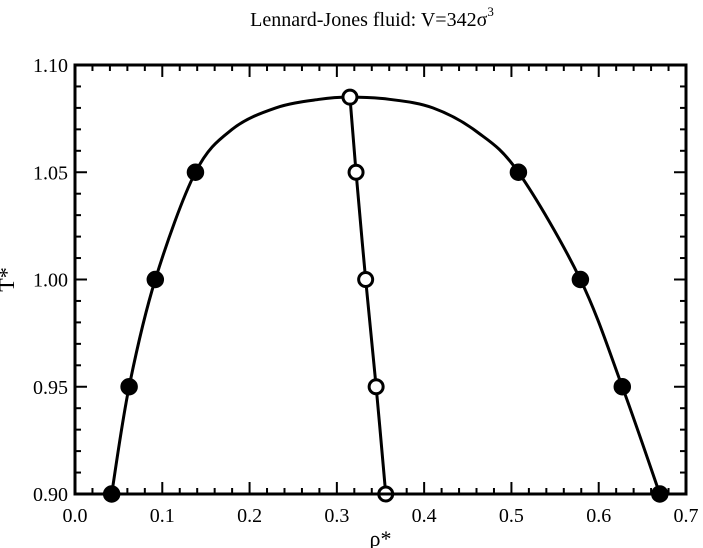 Image resolution: width=703 pixels, height=548 pixels. I want to click on y-tick-label: 1.00, so click(50, 281).